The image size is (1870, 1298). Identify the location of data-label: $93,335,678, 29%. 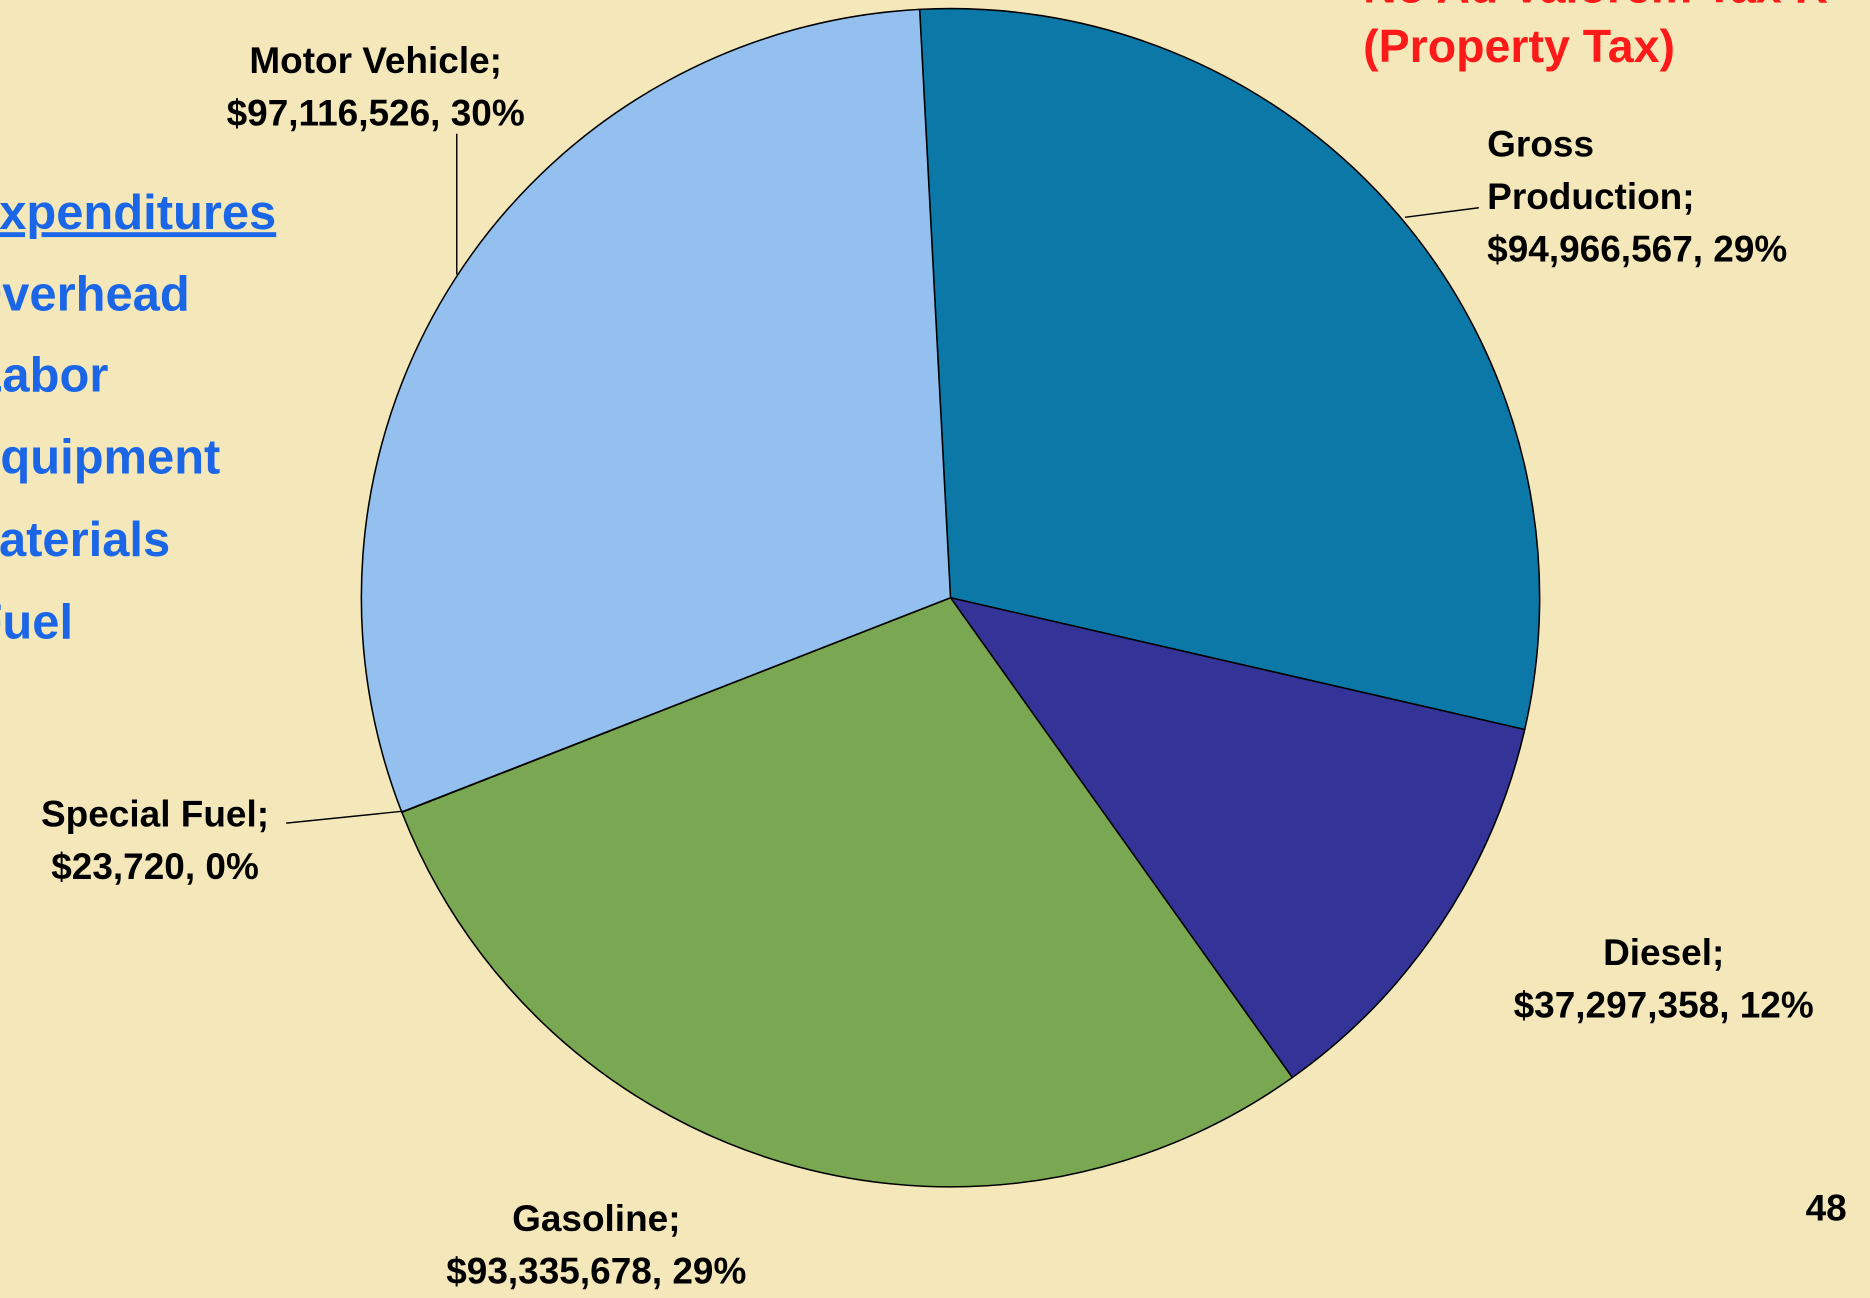
(596, 1270).